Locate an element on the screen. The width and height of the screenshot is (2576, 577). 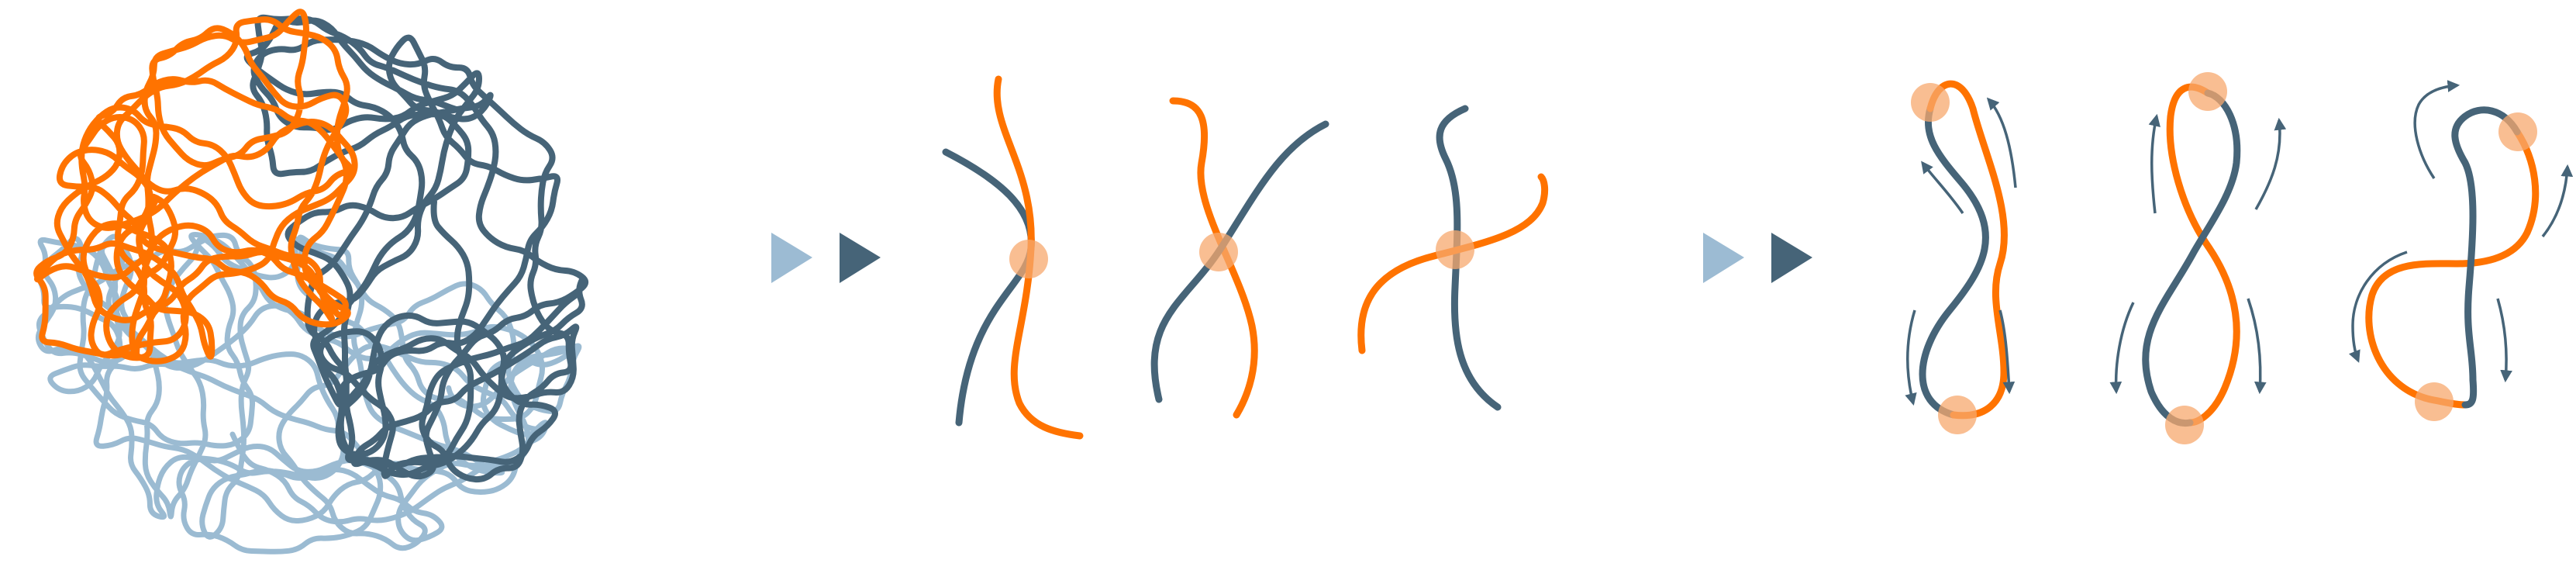
tangle-light-blue-strand is located at coordinates (308, 393).